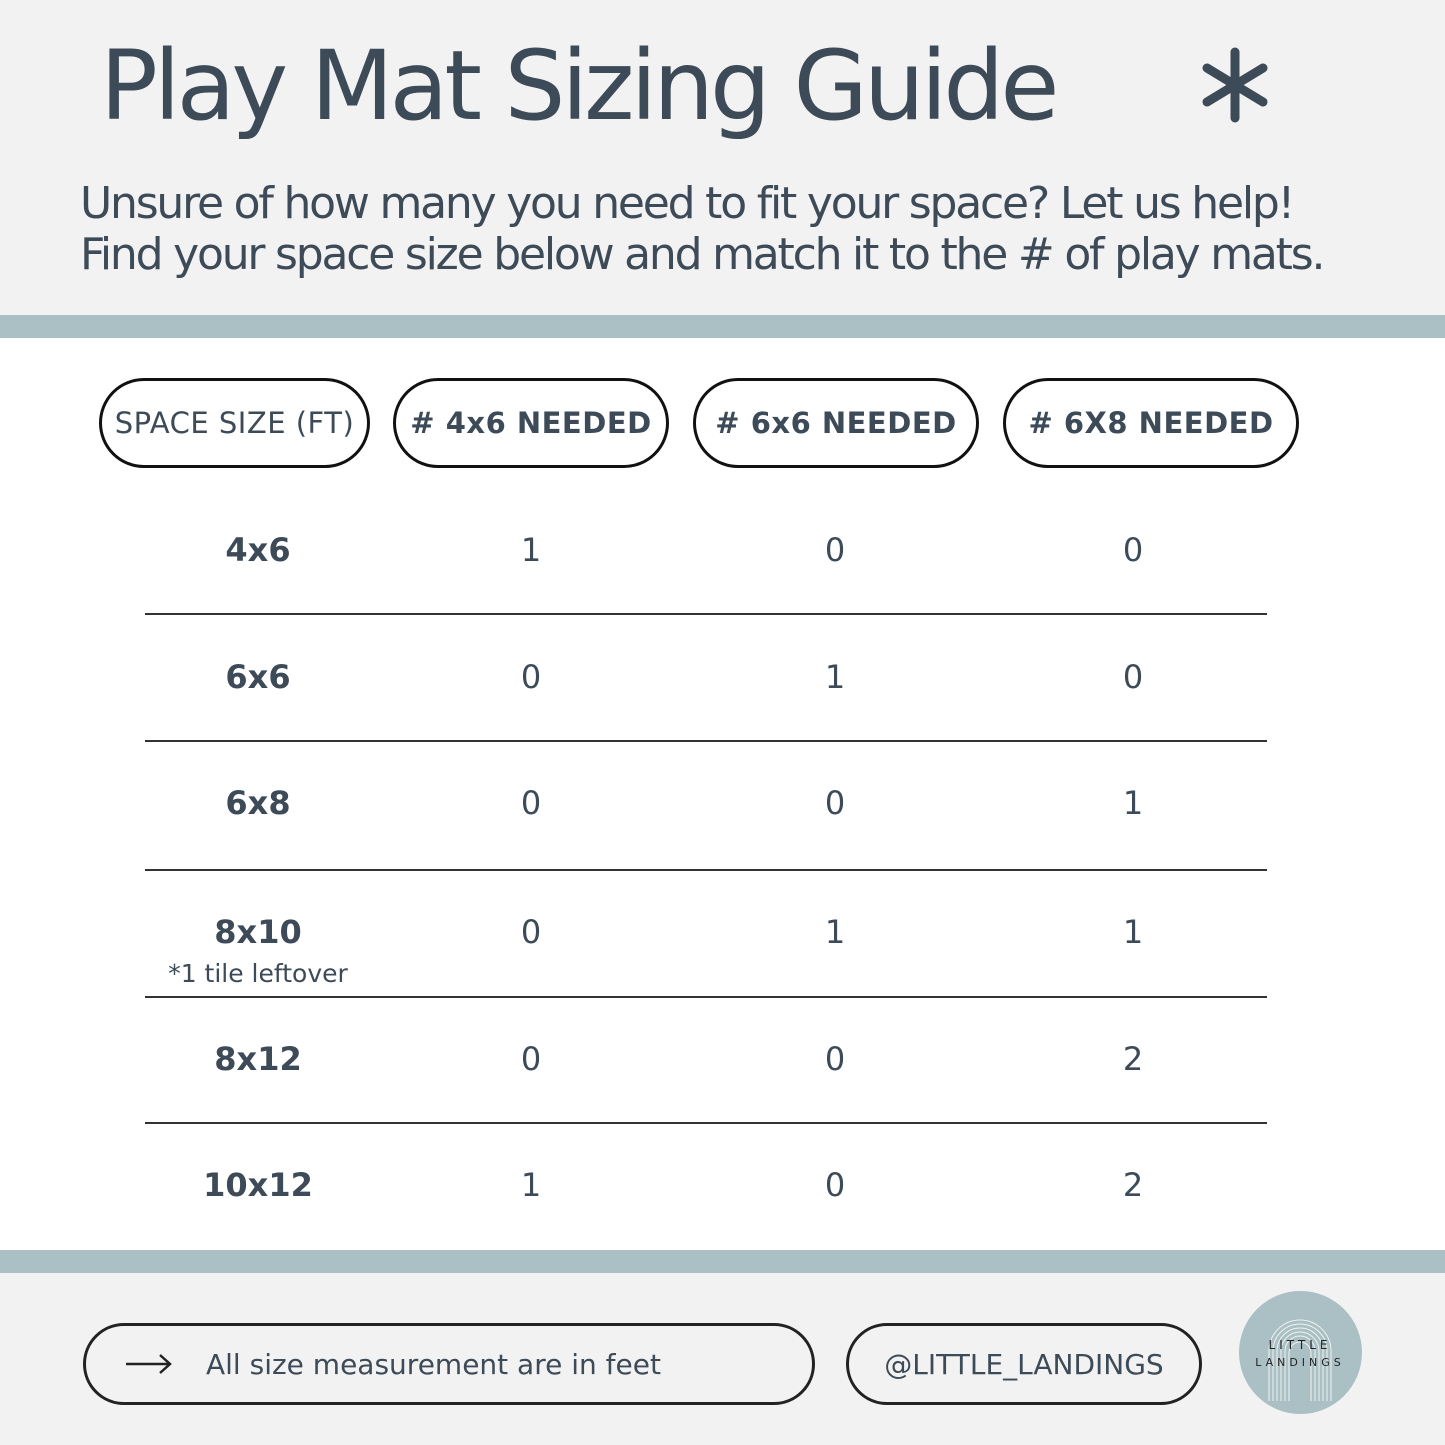 The width and height of the screenshot is (1445, 1445). Describe the element at coordinates (433, 1364) in the screenshot. I see `units-note-text: All size measurement are in feet` at that location.